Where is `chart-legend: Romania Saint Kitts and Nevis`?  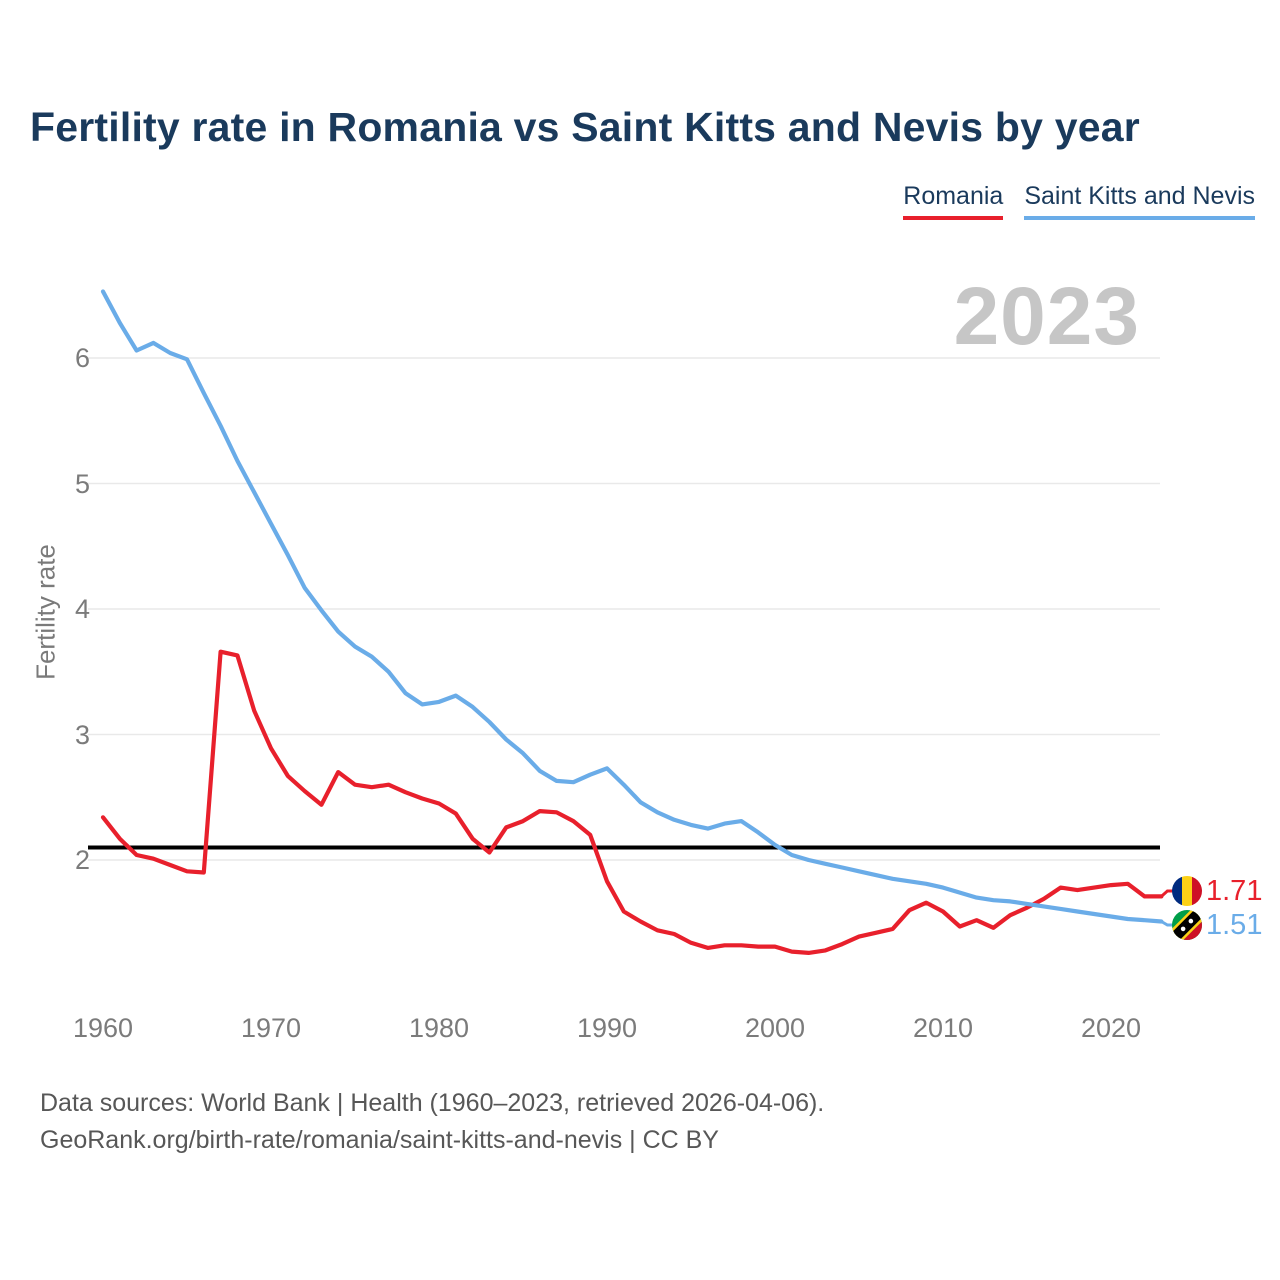 chart-legend: Romania Saint Kitts and Nevis is located at coordinates (1079, 201).